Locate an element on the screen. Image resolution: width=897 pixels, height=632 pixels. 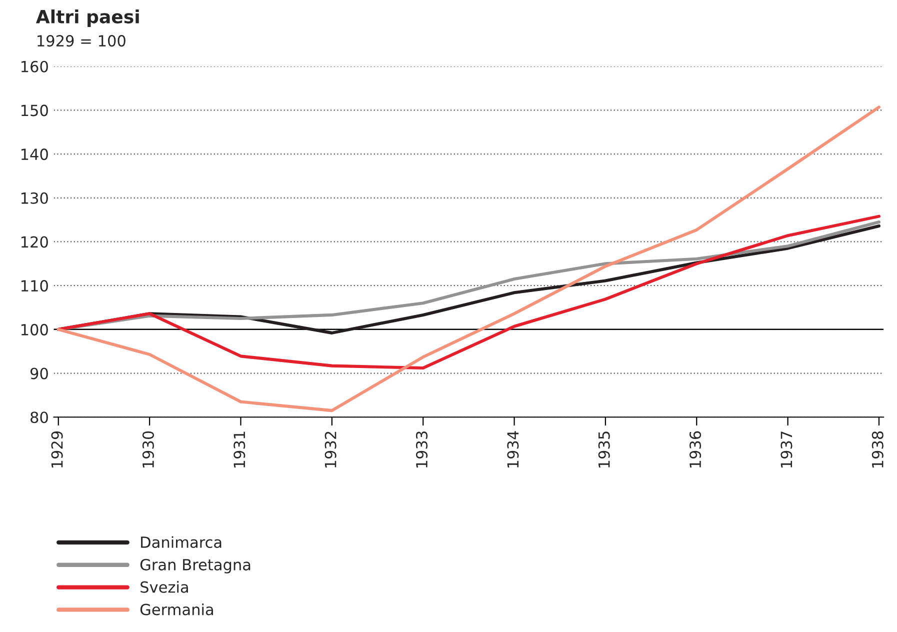
x-tick-label: 1938 is located at coordinates (878, 449).